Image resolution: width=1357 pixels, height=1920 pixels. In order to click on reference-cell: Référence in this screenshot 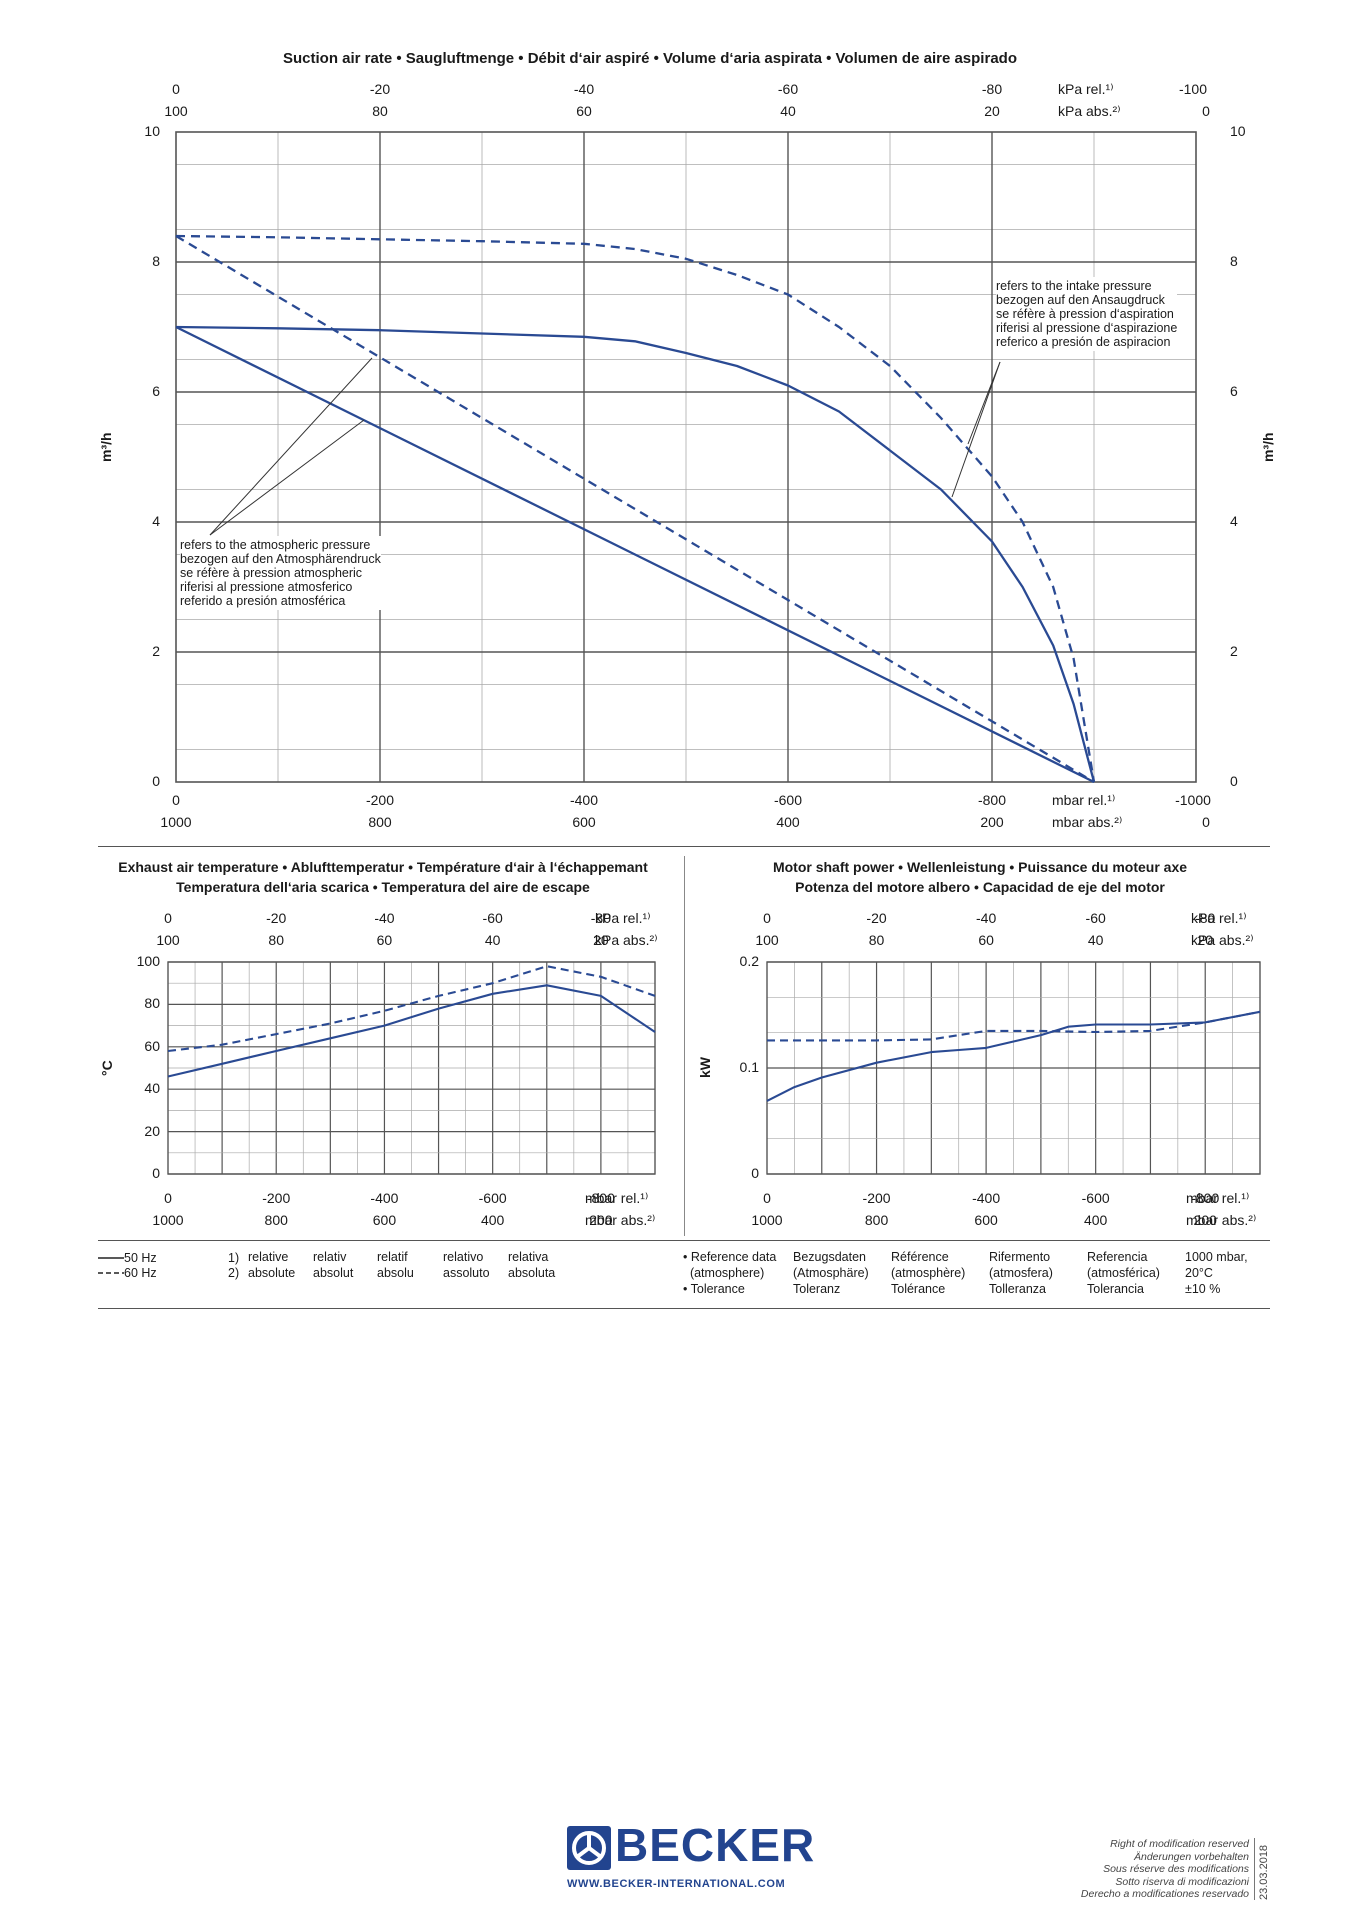, I will do `click(920, 1257)`.